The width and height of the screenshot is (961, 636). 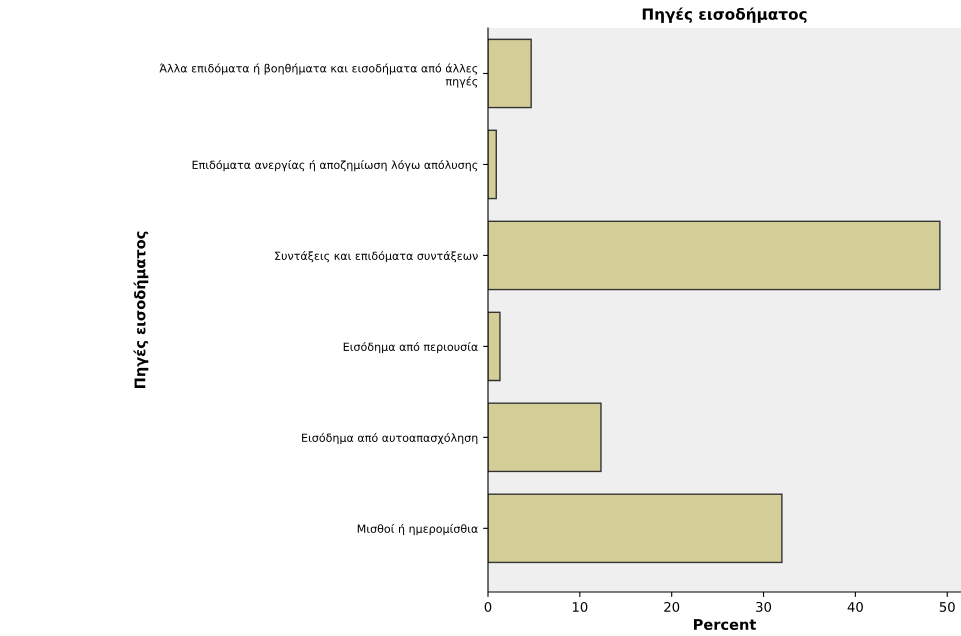 I want to click on y-tick-label: Άλλα επιδόματα ή βοηθήματα και εισοδήματα από άλλες πηγές, so click(x=318, y=75).